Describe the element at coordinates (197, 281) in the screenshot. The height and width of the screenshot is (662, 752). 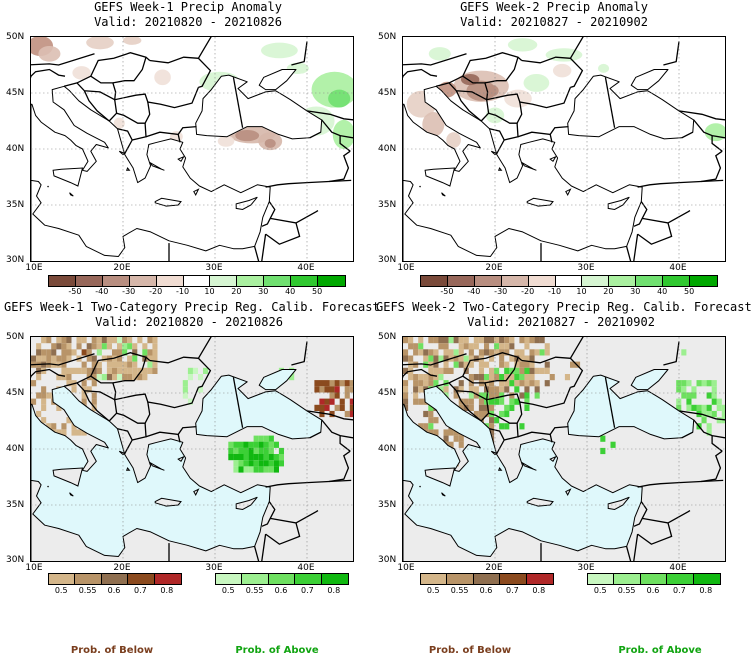
I see `anomaly-colorbar` at that location.